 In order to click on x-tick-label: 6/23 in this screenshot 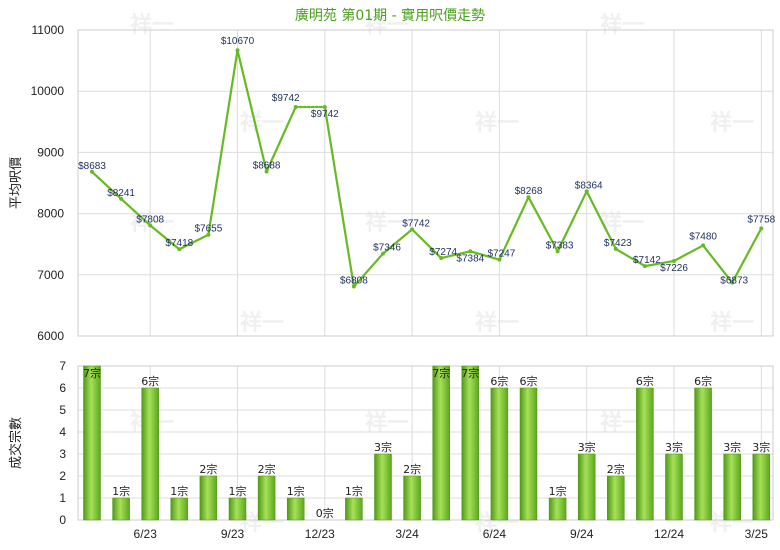, I will do `click(146, 534)`.